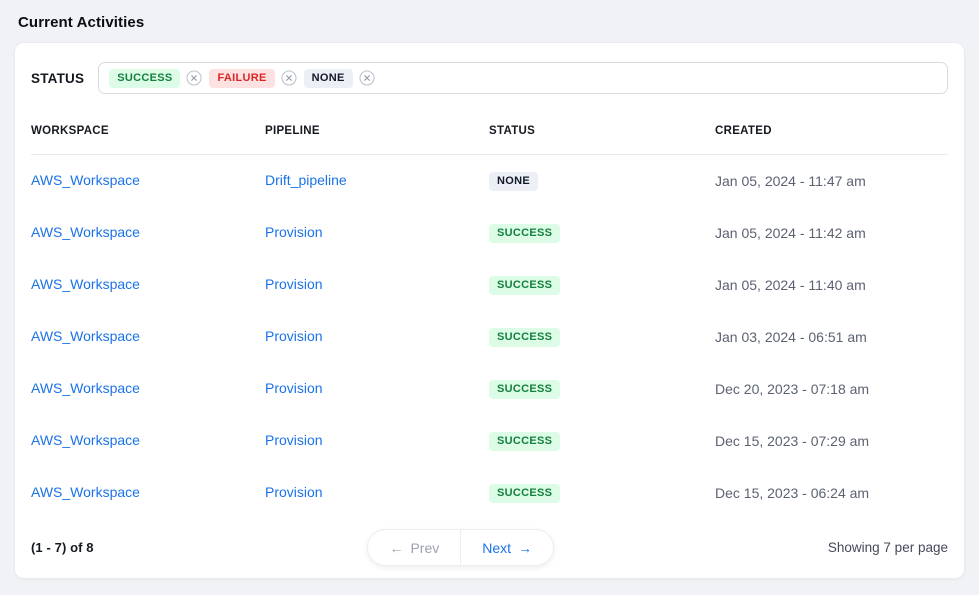  What do you see at coordinates (70, 131) in the screenshot?
I see `column-header-workspace: WORKSPACE` at bounding box center [70, 131].